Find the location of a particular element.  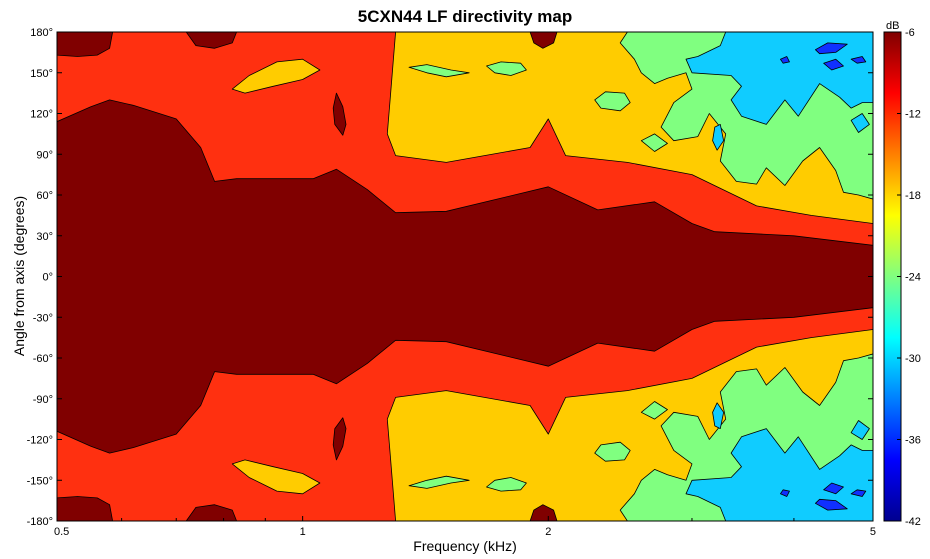

contour-blue-island-0-mirror is located at coordinates (831, 504).